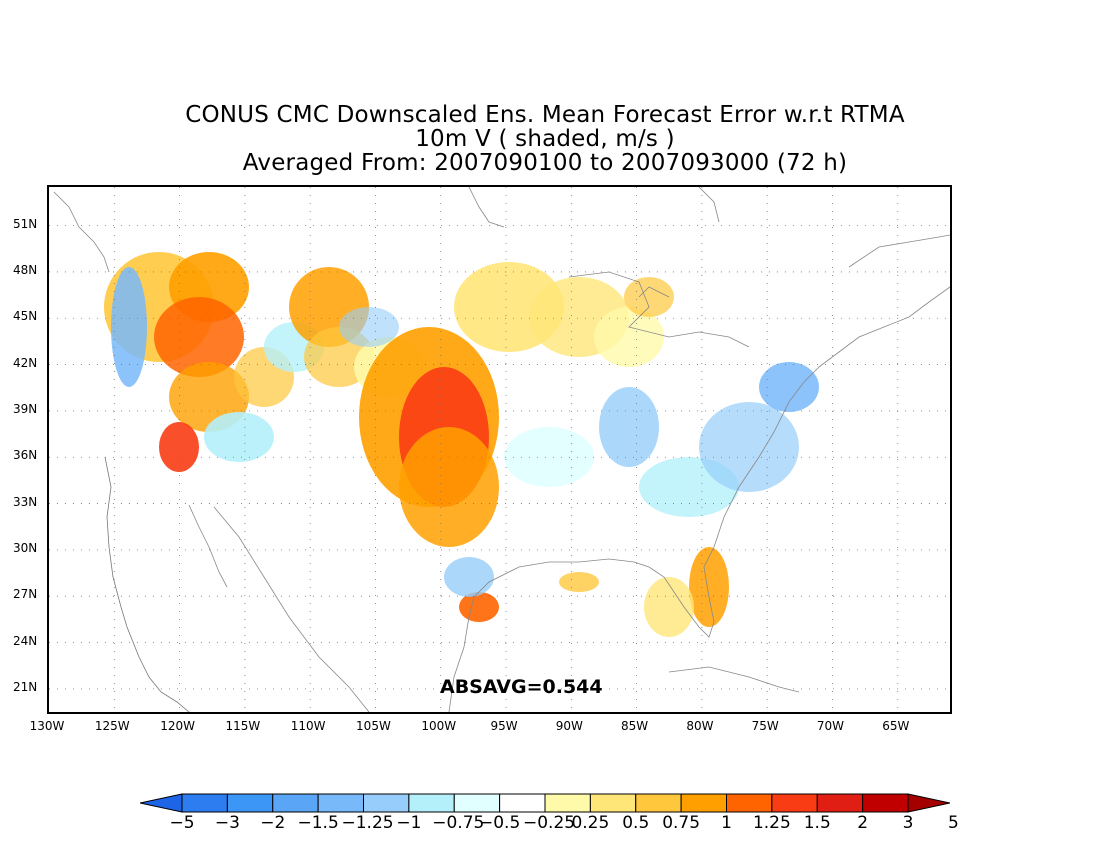 The height and width of the screenshot is (850, 1100). Describe the element at coordinates (504, 726) in the screenshot. I see `lon-label: 95W` at that location.